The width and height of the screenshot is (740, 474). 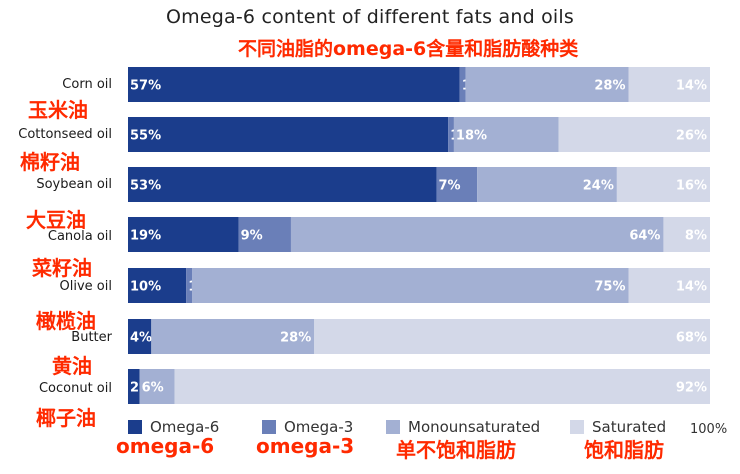 I want to click on legend-label-saturated: Saturated, so click(x=629, y=427).